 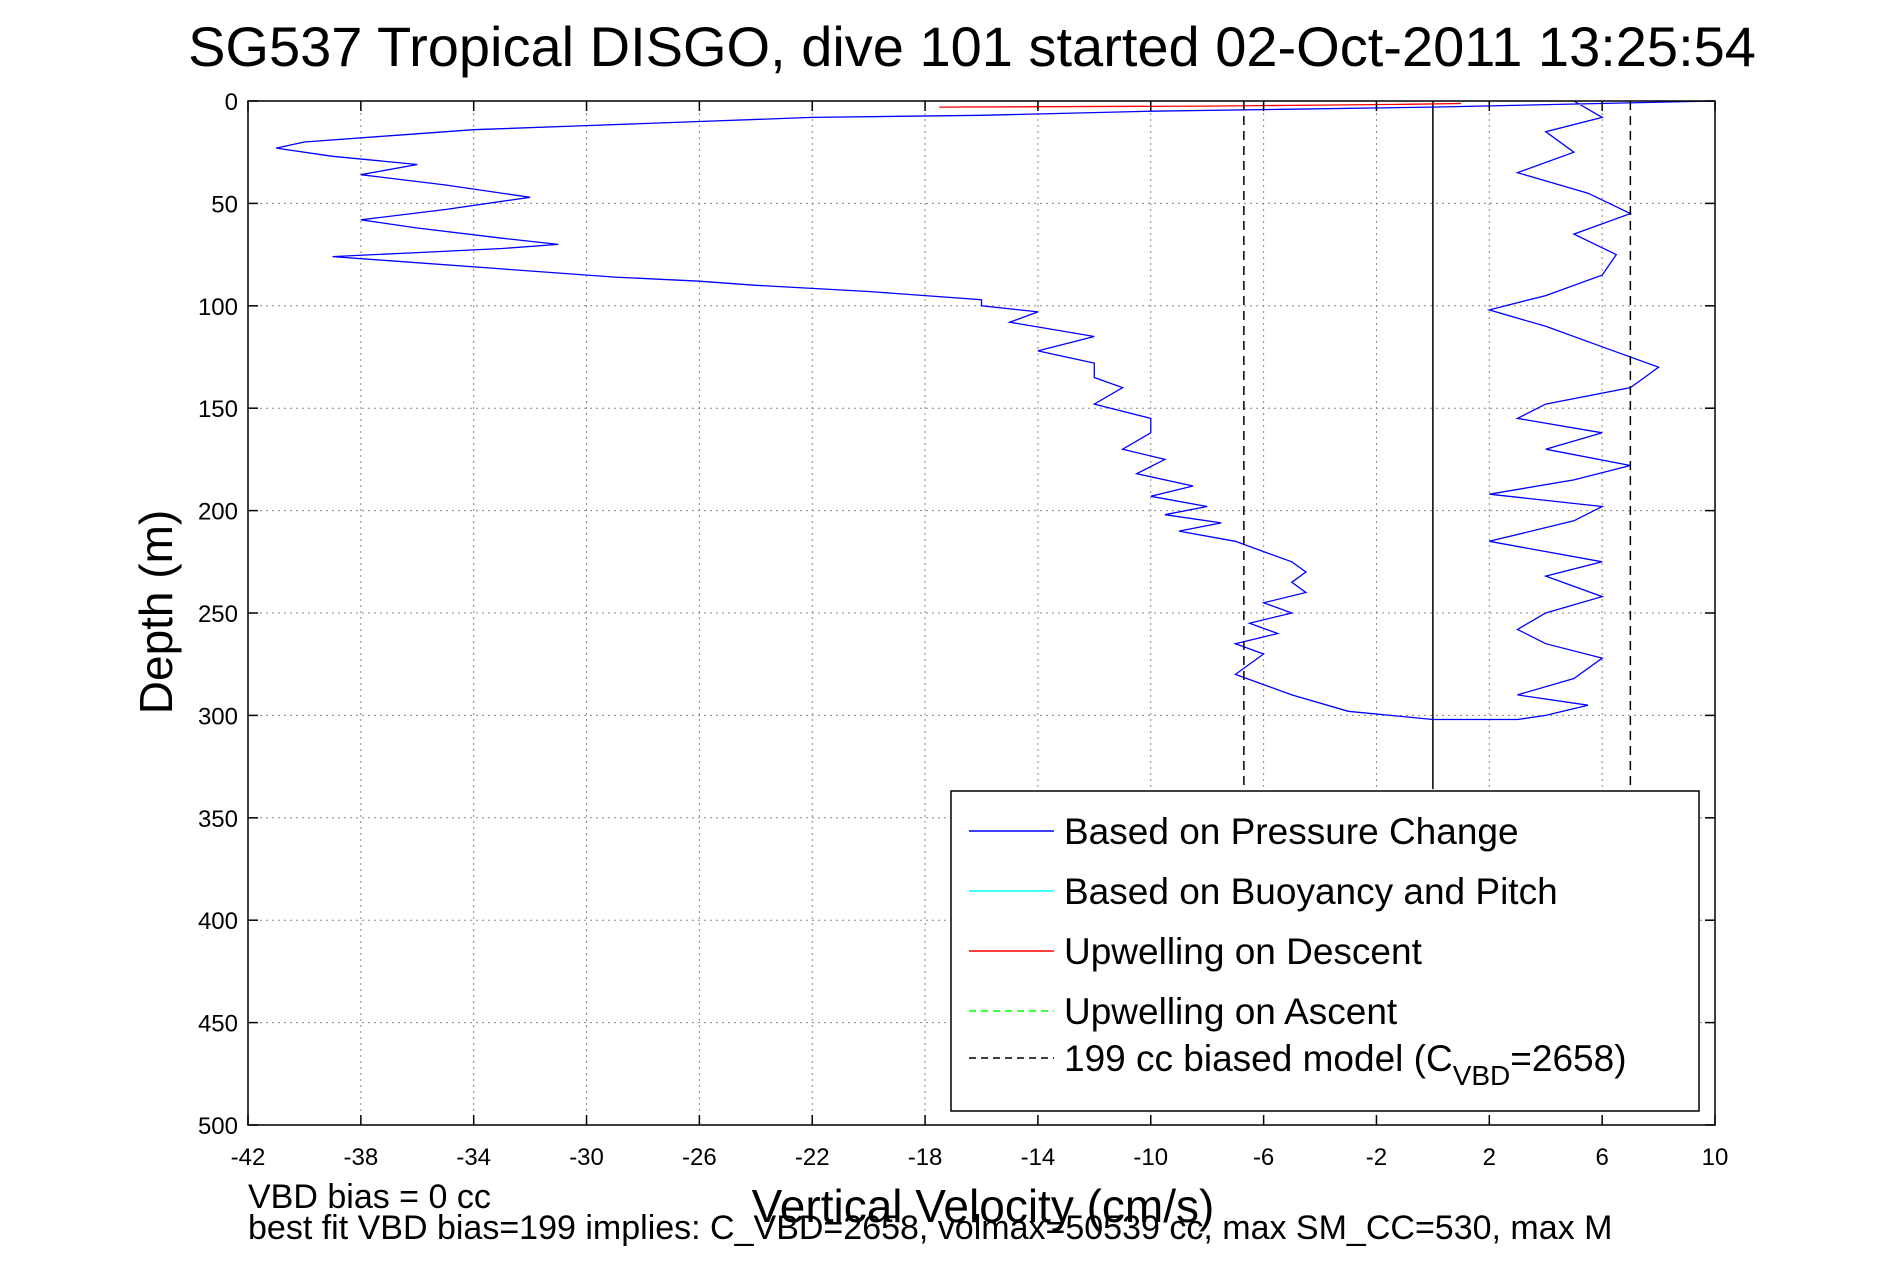 What do you see at coordinates (1150, 1157) in the screenshot?
I see `x-tick-label: -10` at bounding box center [1150, 1157].